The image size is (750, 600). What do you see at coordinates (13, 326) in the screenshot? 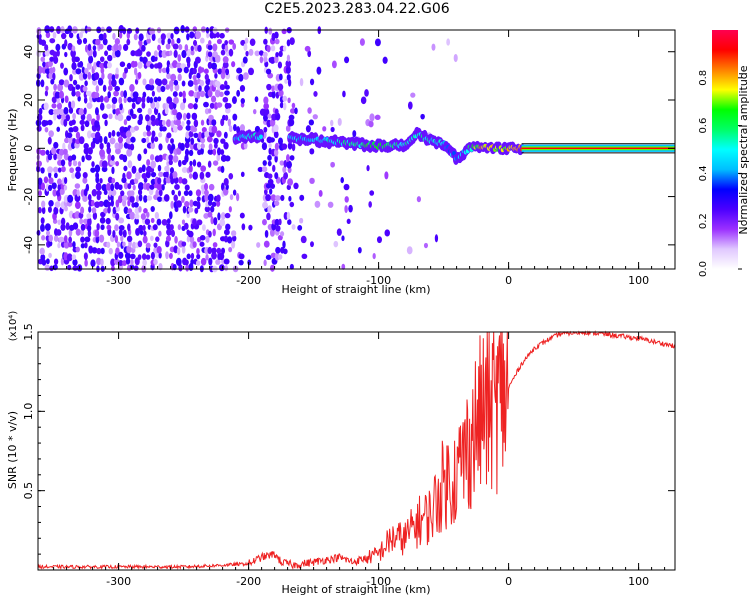
I see `snr-y-multiplier: (x10⁴)` at bounding box center [13, 326].